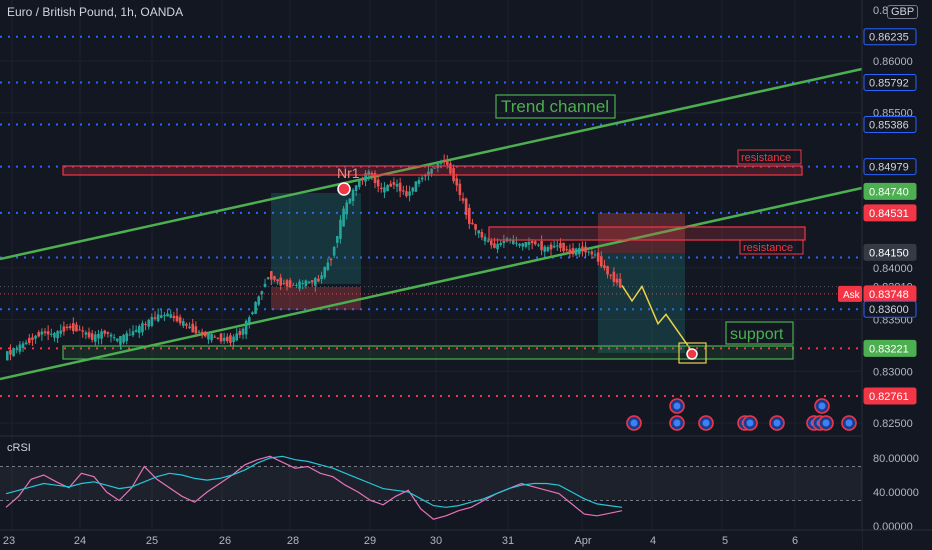 The height and width of the screenshot is (550, 932). Describe the element at coordinates (757, 334) in the screenshot. I see `support-label: support` at that location.